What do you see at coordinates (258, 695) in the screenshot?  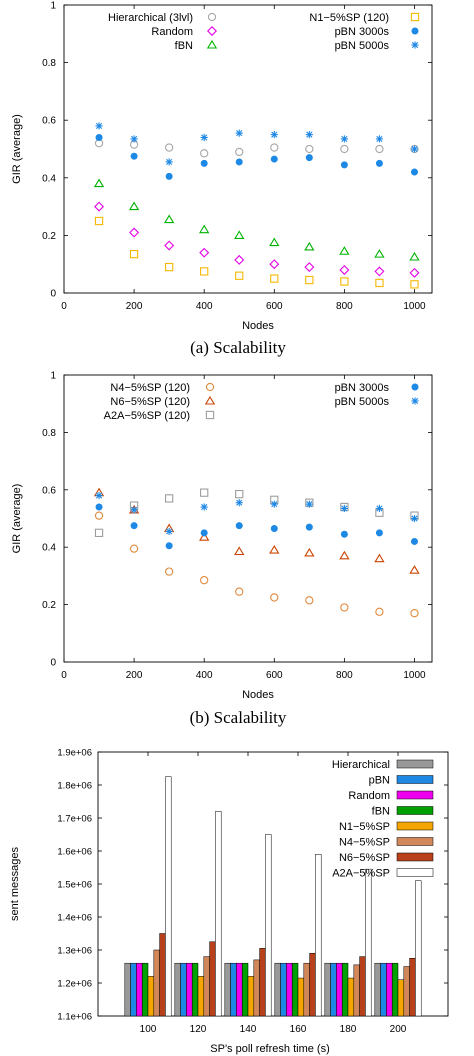 I see `panel-b-x-axis-label: Nodes` at bounding box center [258, 695].